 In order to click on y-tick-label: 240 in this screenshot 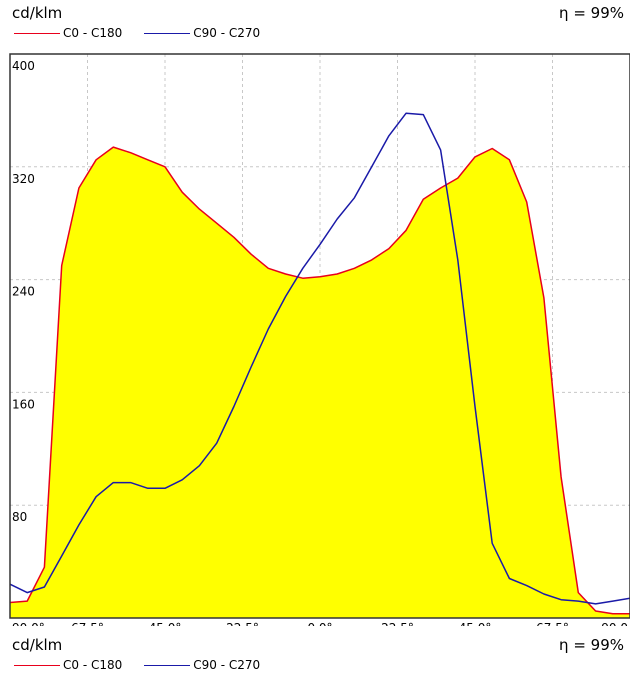, I will do `click(23, 292)`.